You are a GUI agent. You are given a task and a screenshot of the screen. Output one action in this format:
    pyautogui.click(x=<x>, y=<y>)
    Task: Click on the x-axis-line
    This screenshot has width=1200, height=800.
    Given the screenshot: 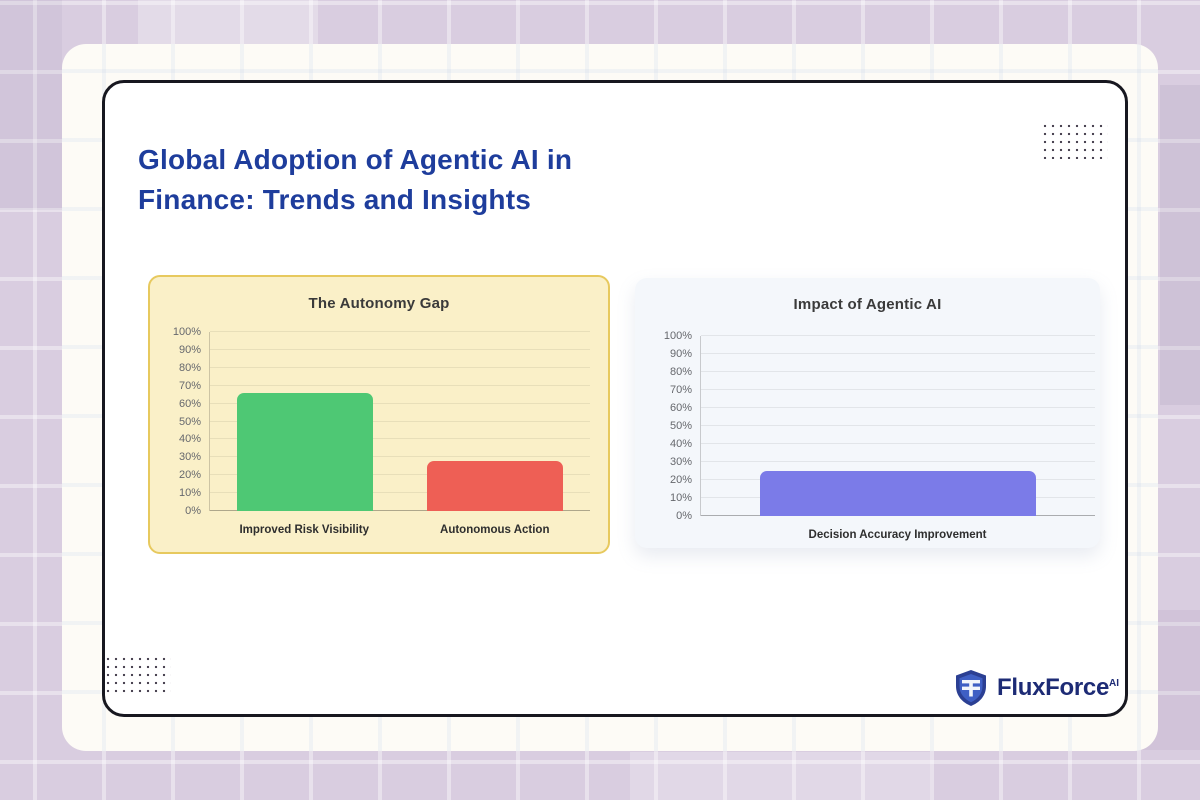 What is the action you would take?
    pyautogui.click(x=400, y=510)
    